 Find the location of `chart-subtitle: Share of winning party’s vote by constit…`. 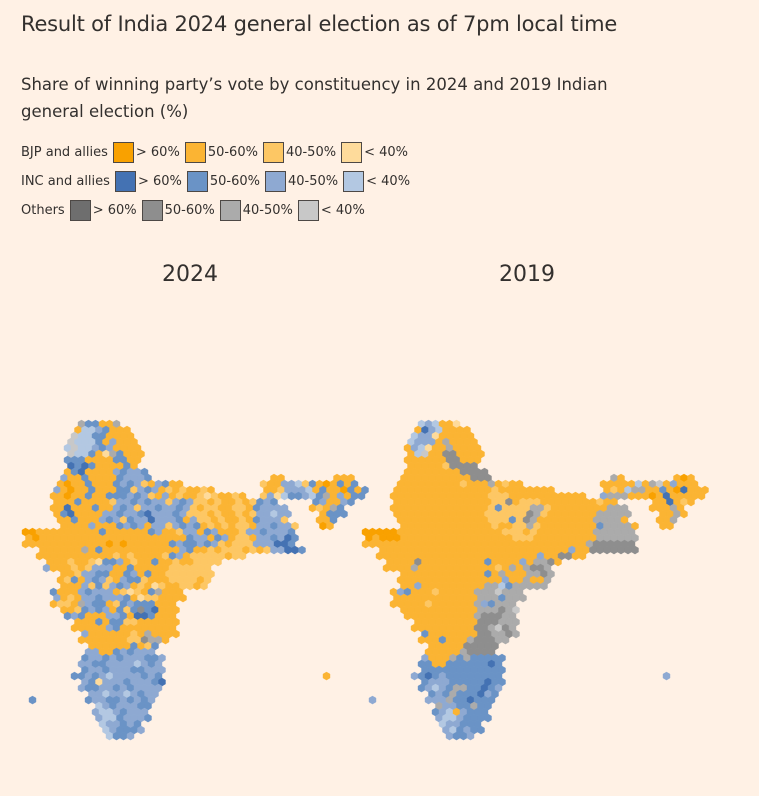

chart-subtitle: Share of winning party’s vote by constit… is located at coordinates (314, 98).